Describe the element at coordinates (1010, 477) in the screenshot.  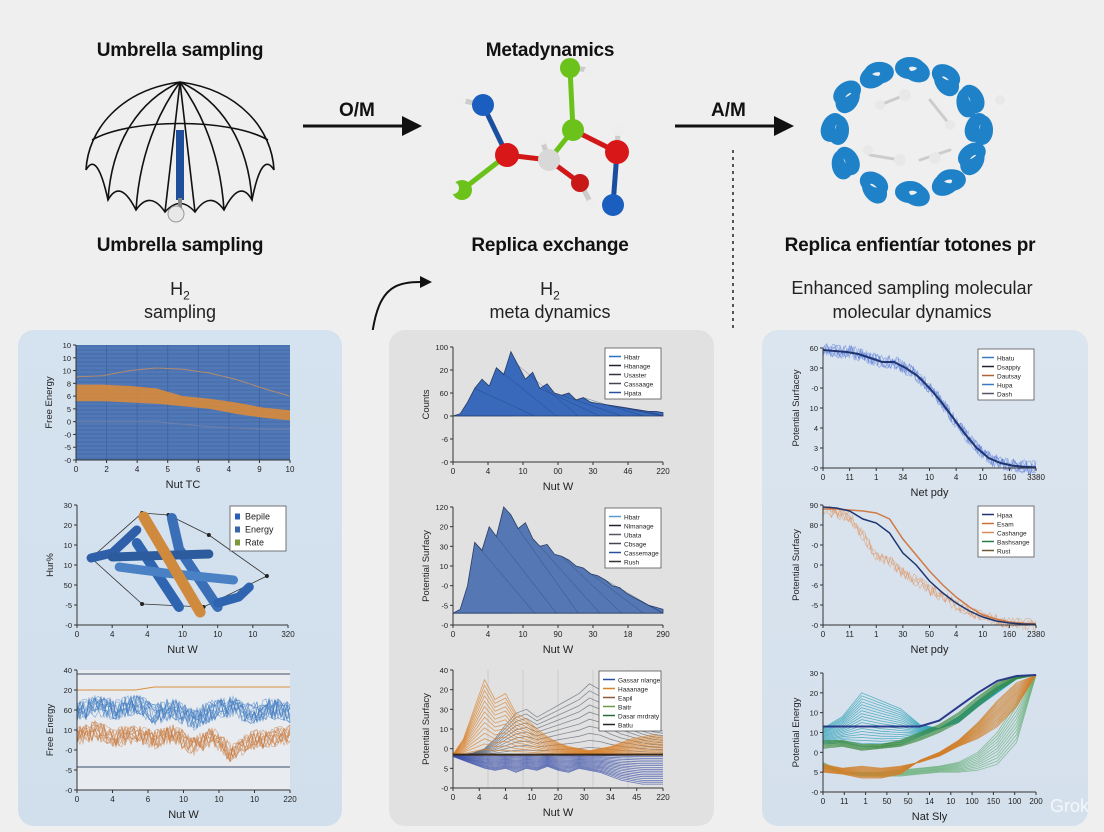
I see `x-tick-label: 160` at that location.